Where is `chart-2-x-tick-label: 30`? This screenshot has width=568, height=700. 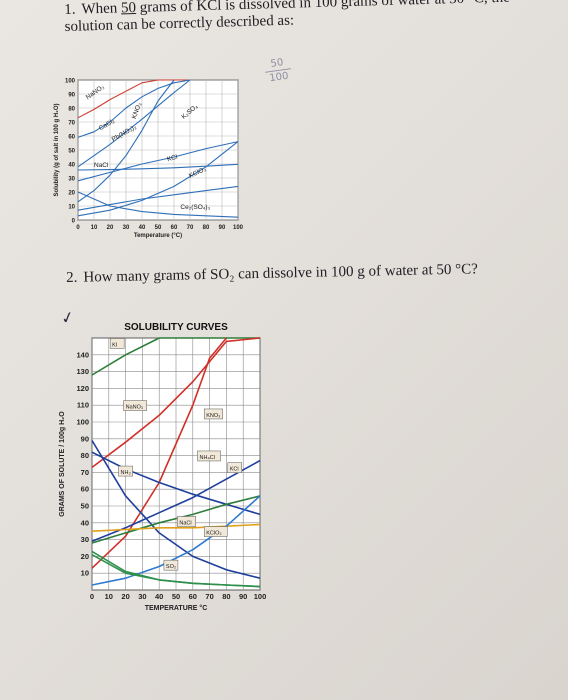 chart-2-x-tick-label: 30 is located at coordinates (142, 596).